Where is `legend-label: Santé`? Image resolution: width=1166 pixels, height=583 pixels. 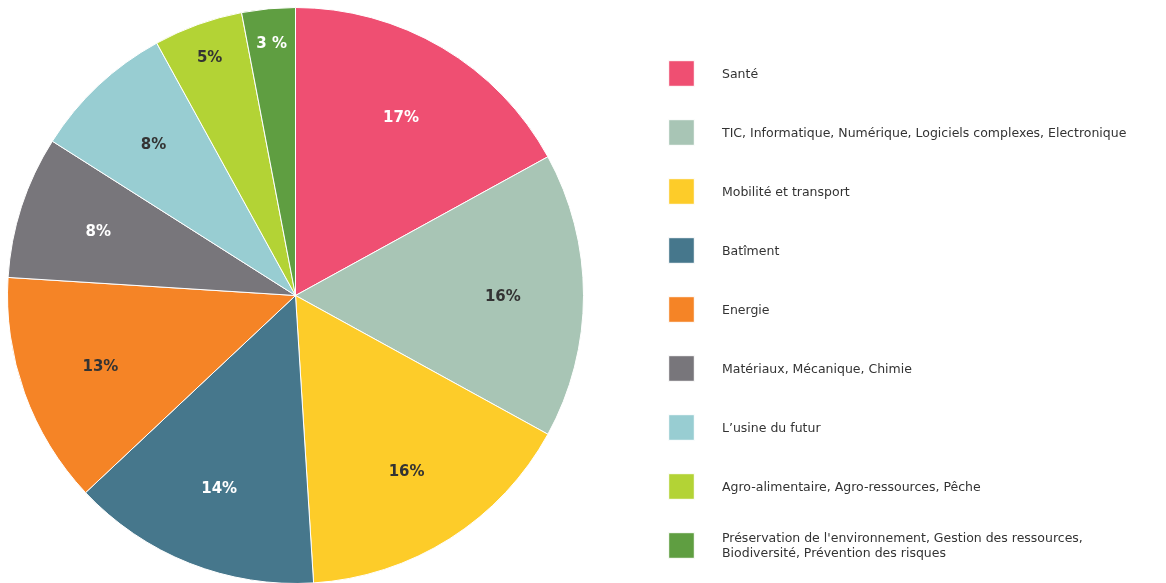
legend-label: Santé is located at coordinates (740, 73).